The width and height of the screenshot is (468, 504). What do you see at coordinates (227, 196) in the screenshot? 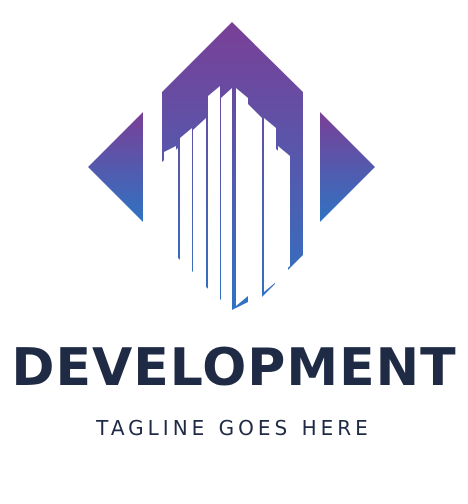
I see `building-stripes` at bounding box center [227, 196].